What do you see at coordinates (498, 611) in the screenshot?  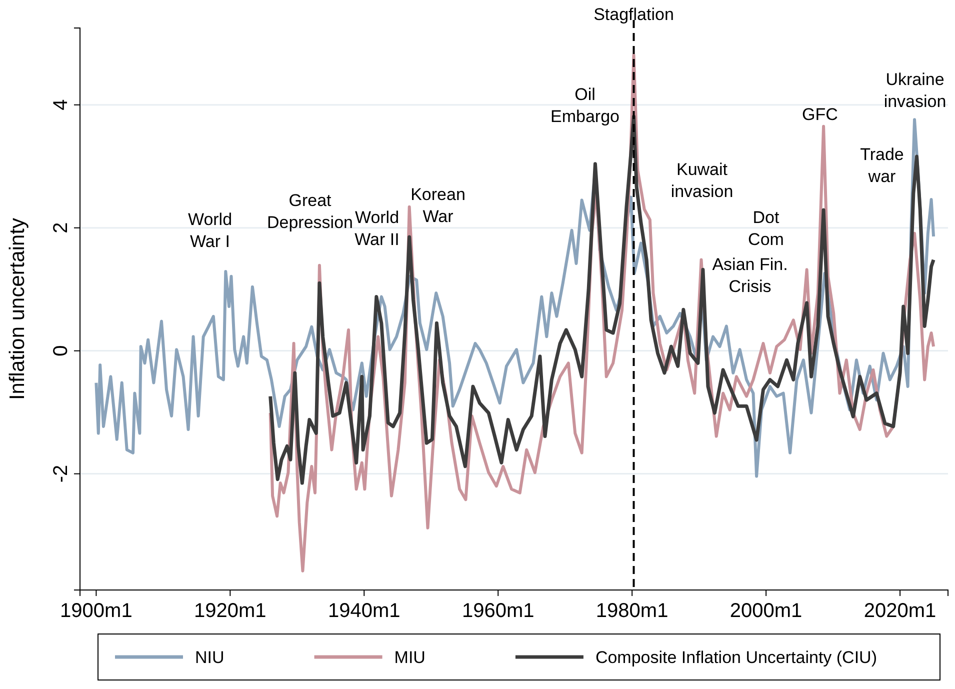 I see `x-tick-label: 1960m1` at bounding box center [498, 611].